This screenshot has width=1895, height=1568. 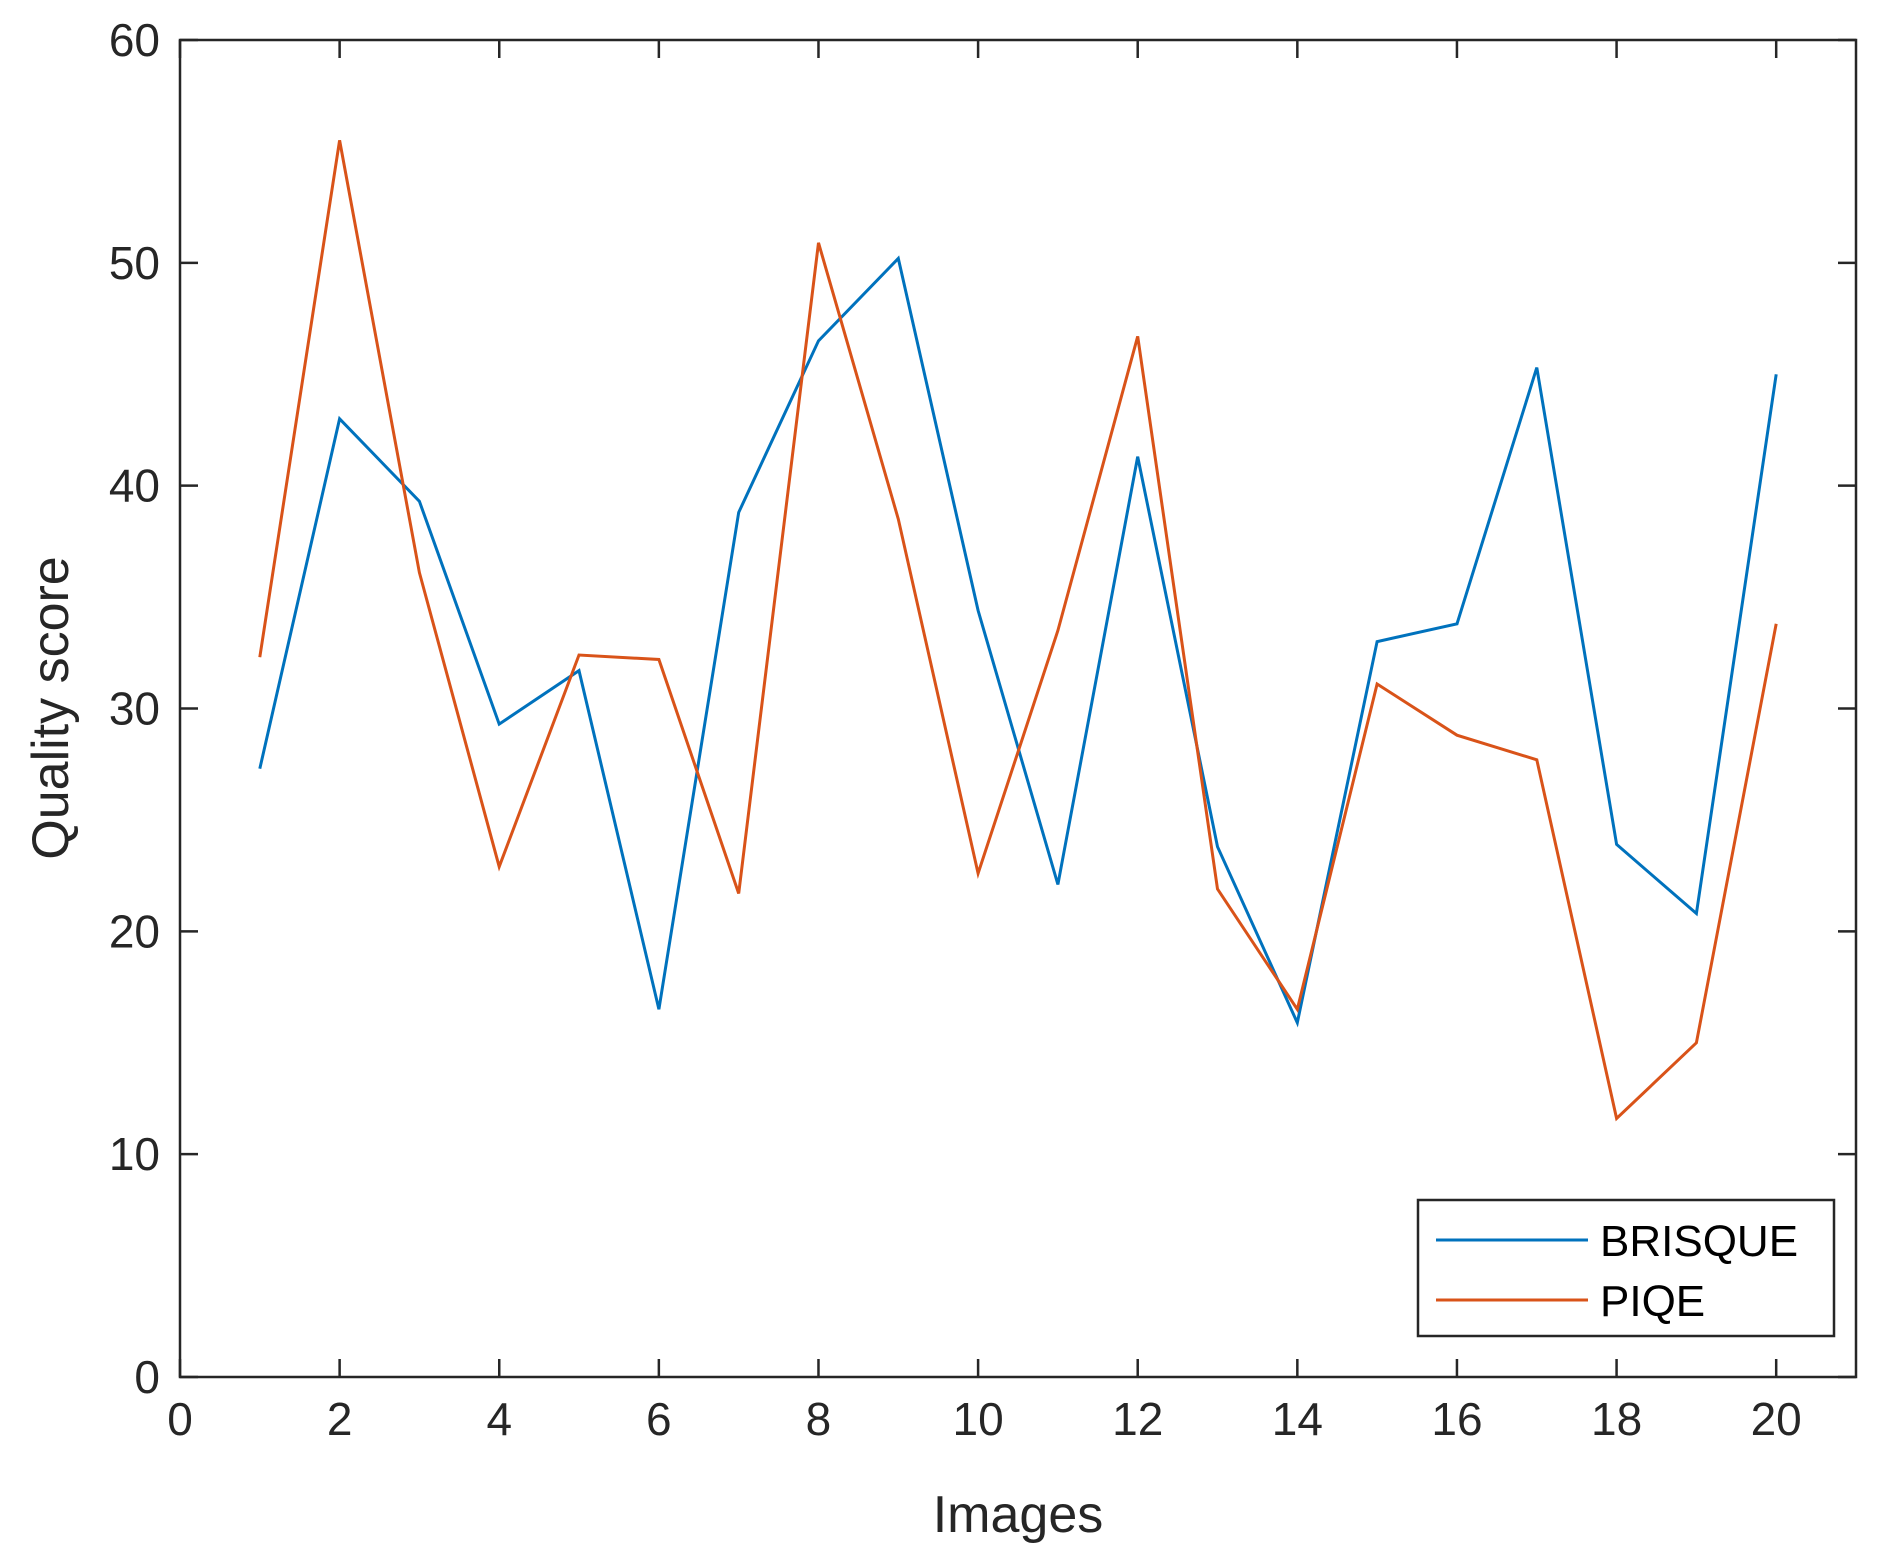 What do you see at coordinates (134, 1154) in the screenshot?
I see `y-tick-label: 10` at bounding box center [134, 1154].